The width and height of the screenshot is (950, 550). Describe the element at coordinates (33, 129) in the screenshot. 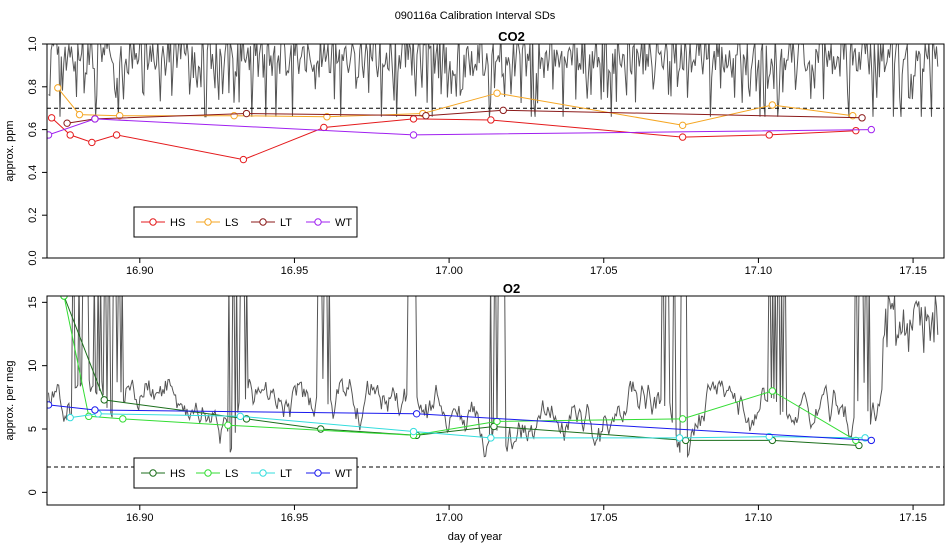

I see `y-tick-label: 0.6` at that location.